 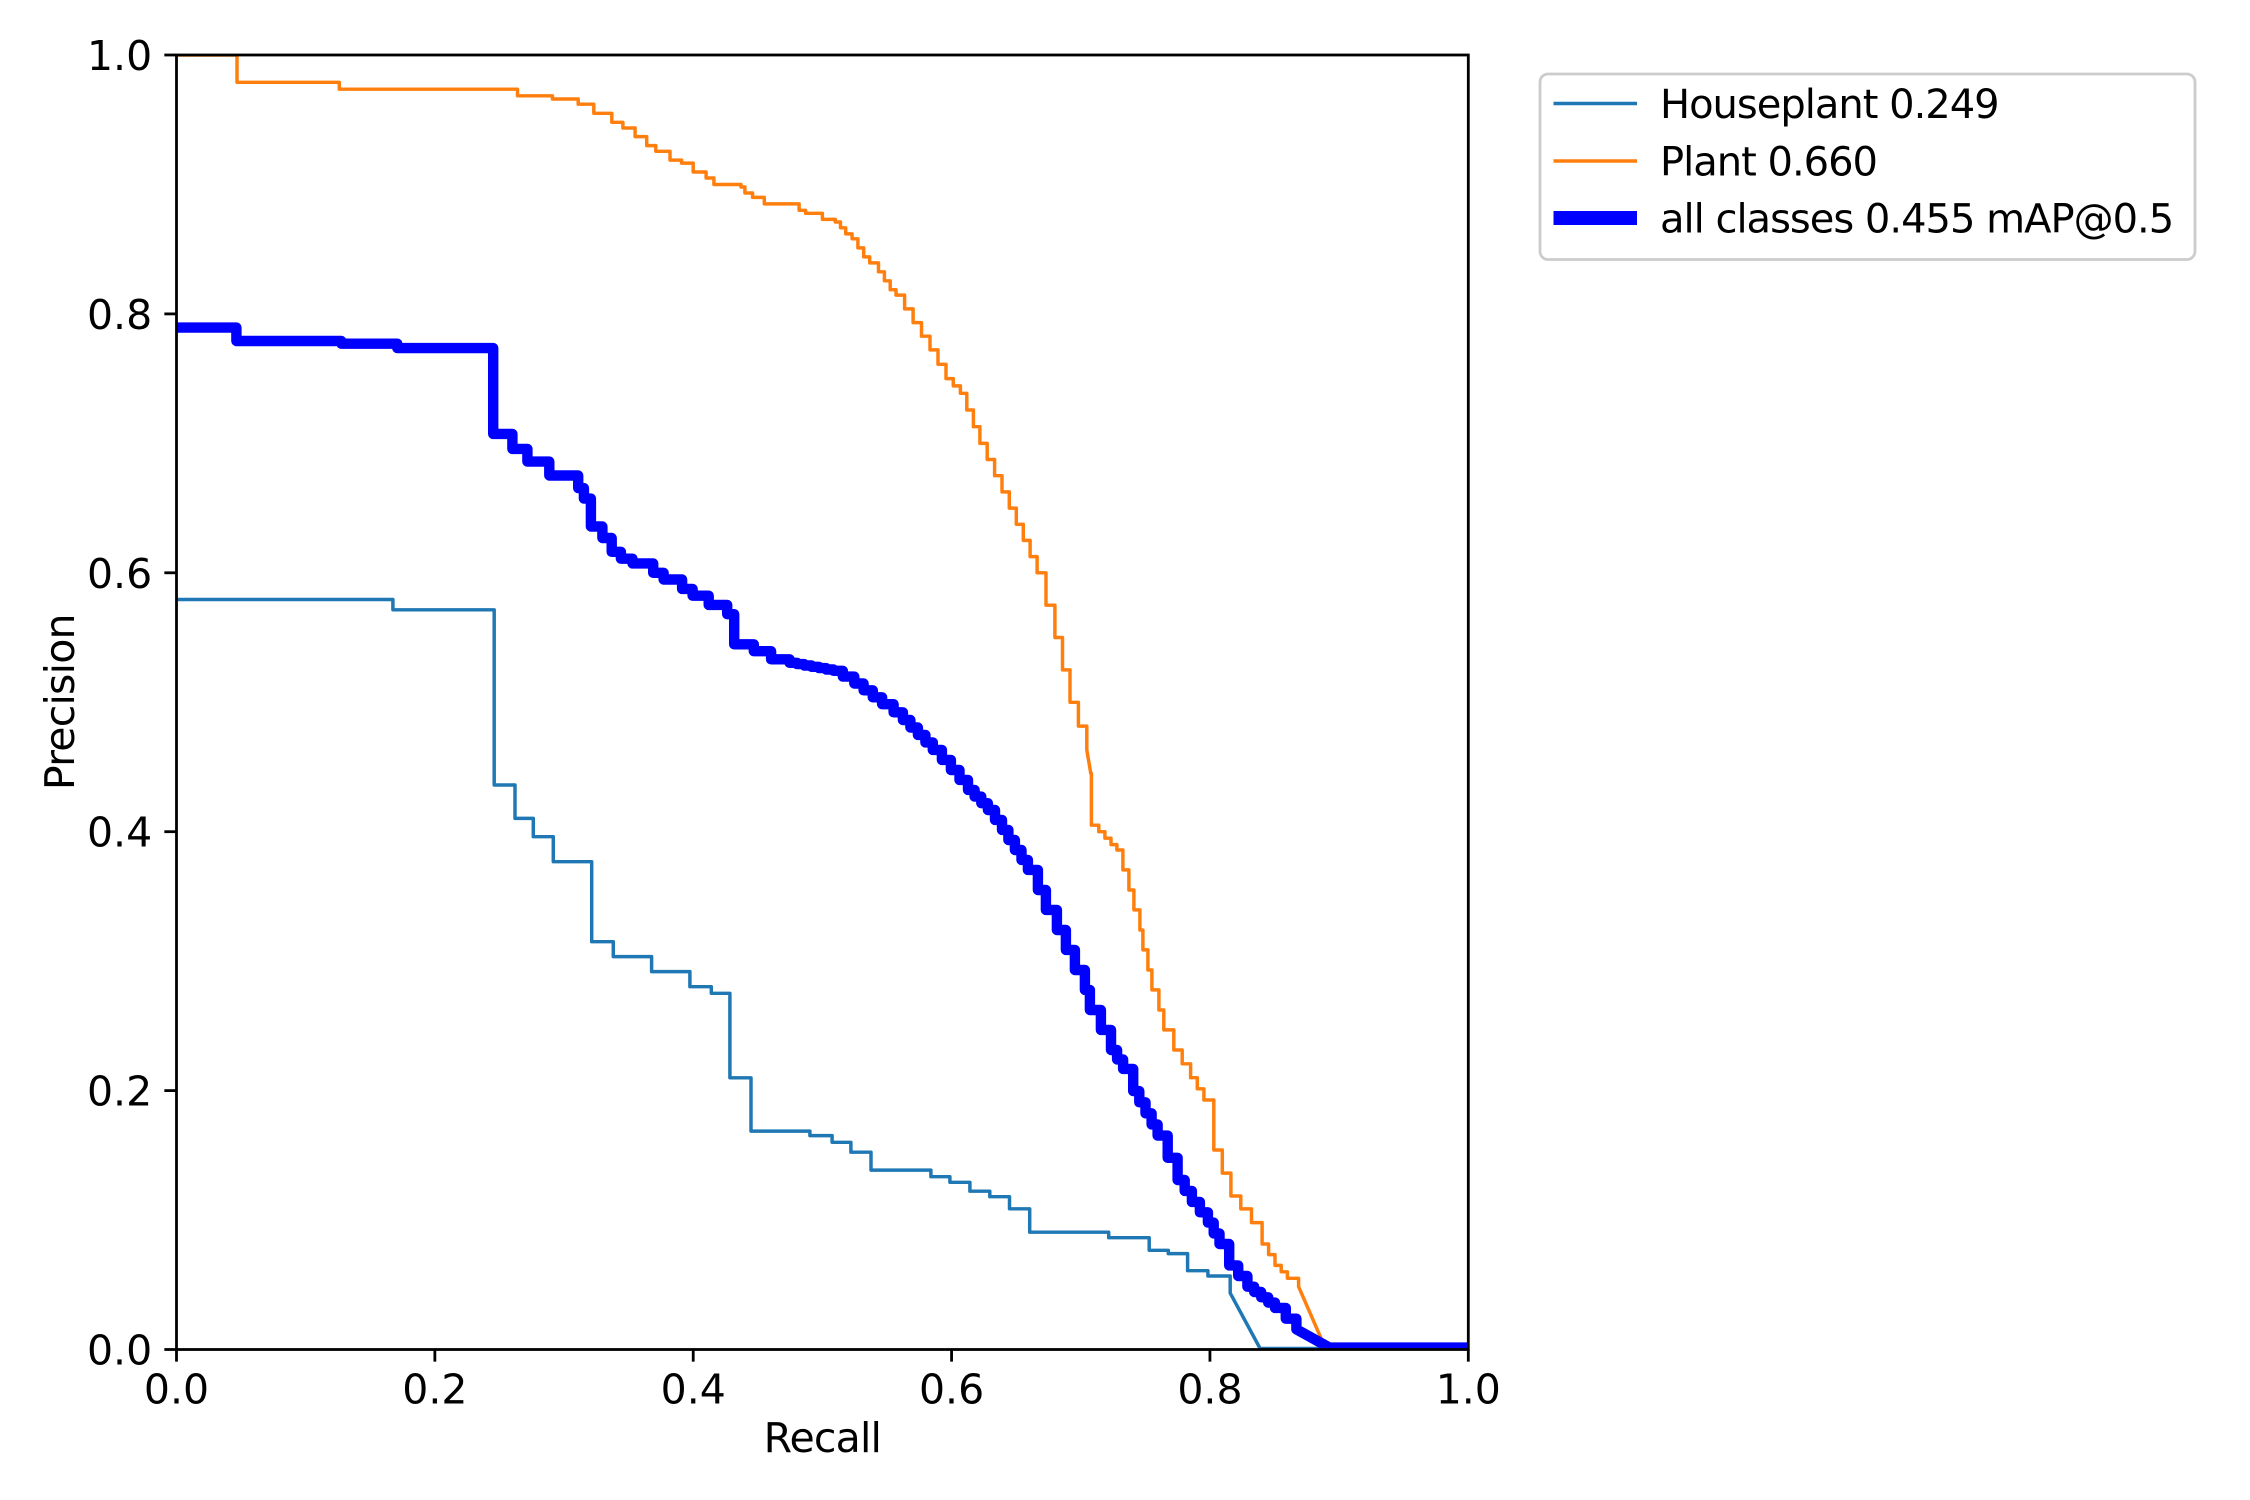 What do you see at coordinates (119, 315) in the screenshot?
I see `y-tick-label-0.8: 0.8` at bounding box center [119, 315].